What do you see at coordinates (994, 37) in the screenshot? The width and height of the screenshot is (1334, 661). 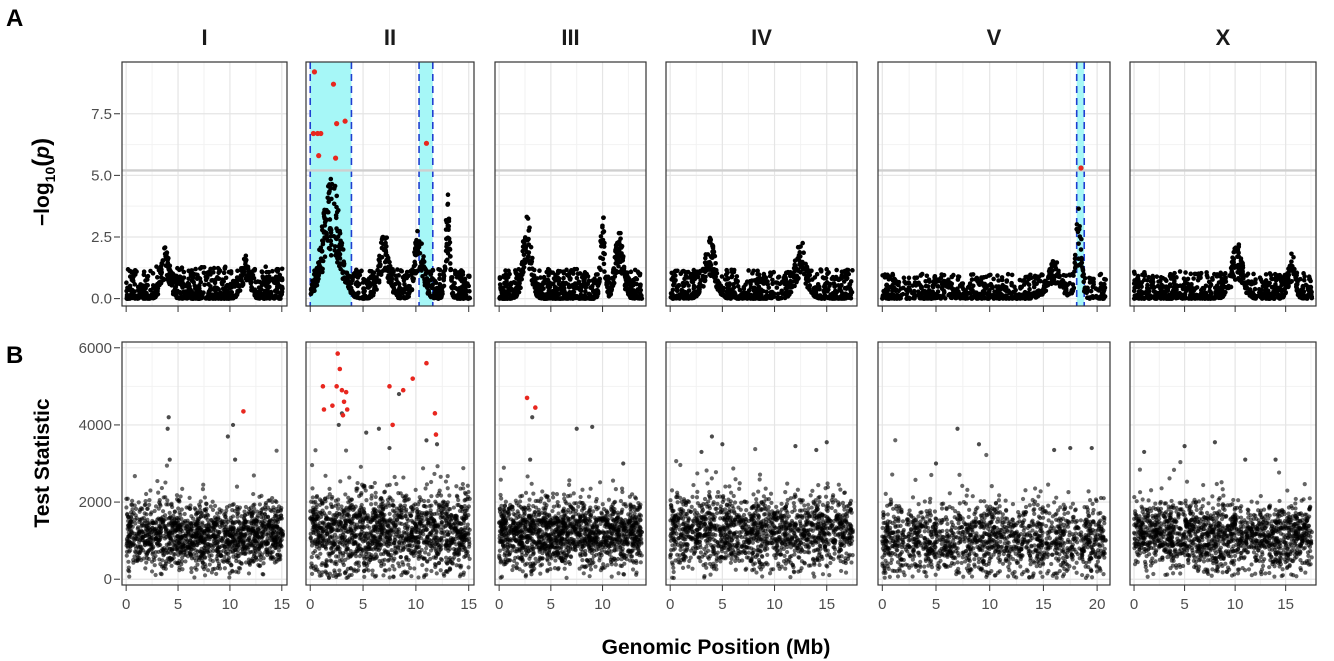 I see `facet-strip-label: V` at bounding box center [994, 37].